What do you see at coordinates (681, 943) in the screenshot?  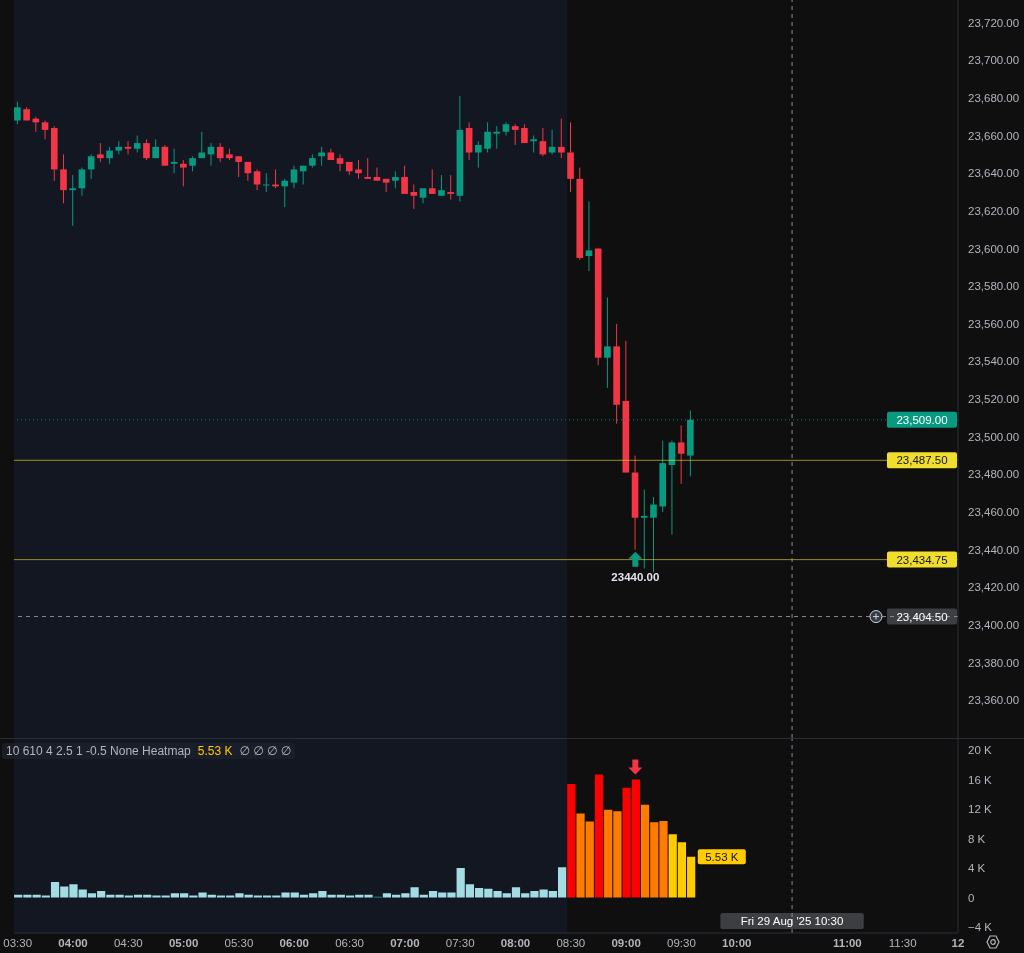 I see `x-tick-label: 09:30` at bounding box center [681, 943].